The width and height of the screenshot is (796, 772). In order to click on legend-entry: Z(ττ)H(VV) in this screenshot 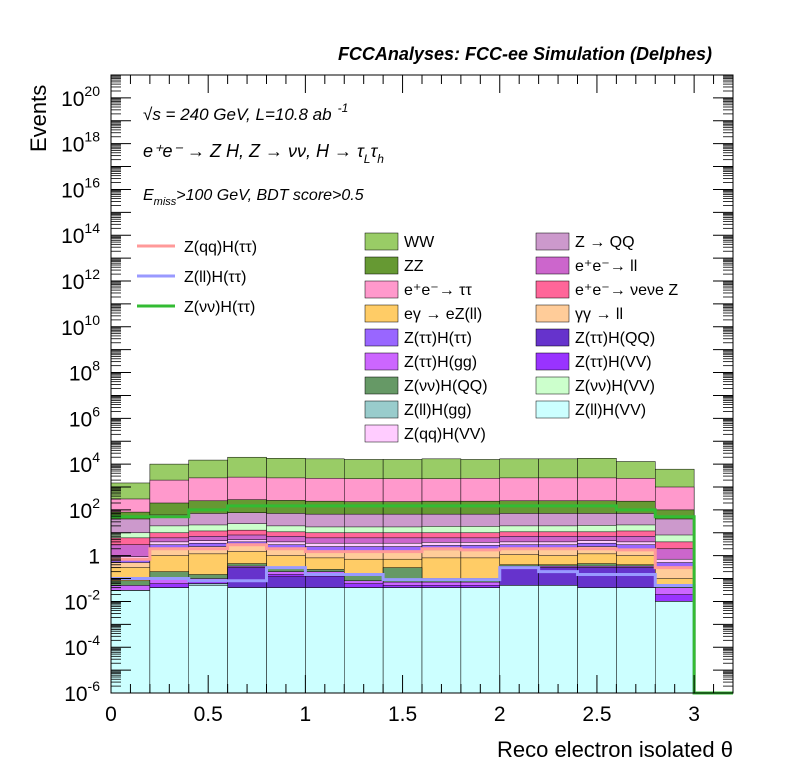, I will do `click(593, 361)`.